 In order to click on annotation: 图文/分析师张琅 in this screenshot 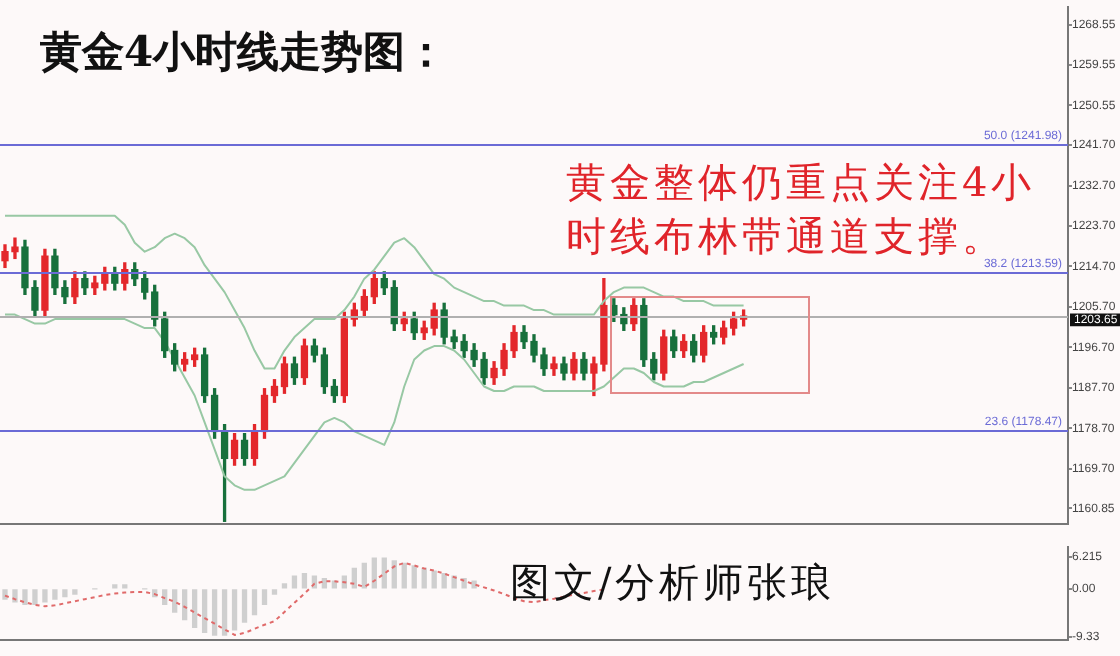, I will do `click(673, 583)`.